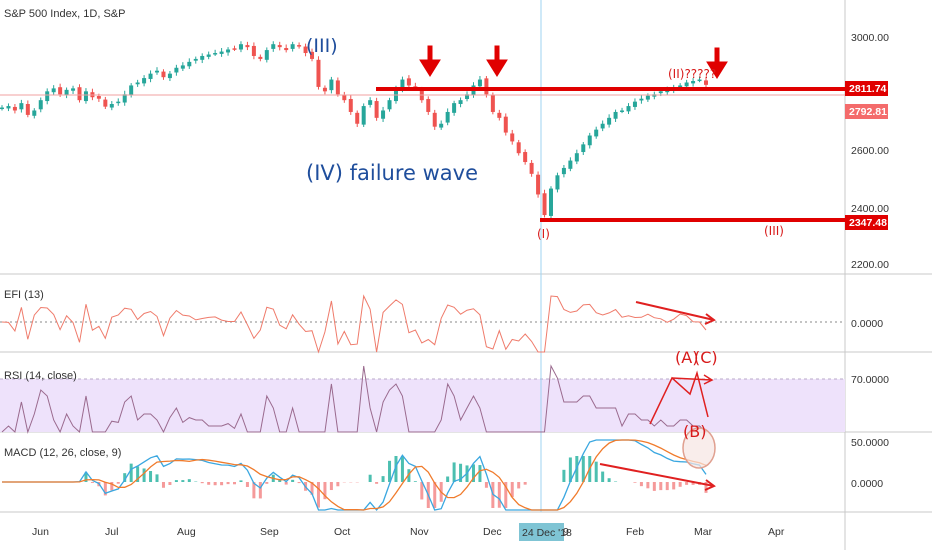  What do you see at coordinates (392, 173) in the screenshot?
I see `label-failure-wave: (IV) failure wave` at bounding box center [392, 173].